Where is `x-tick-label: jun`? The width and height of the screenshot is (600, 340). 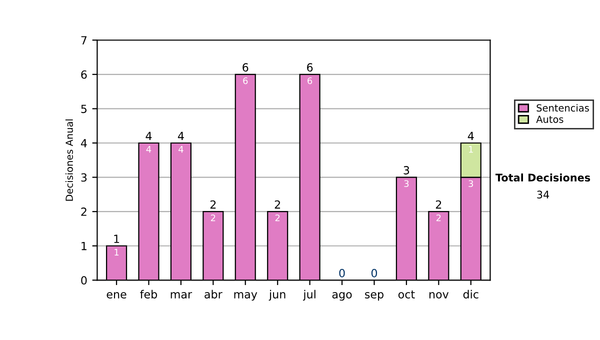 x-tick-label: jun is located at coordinates (277, 295).